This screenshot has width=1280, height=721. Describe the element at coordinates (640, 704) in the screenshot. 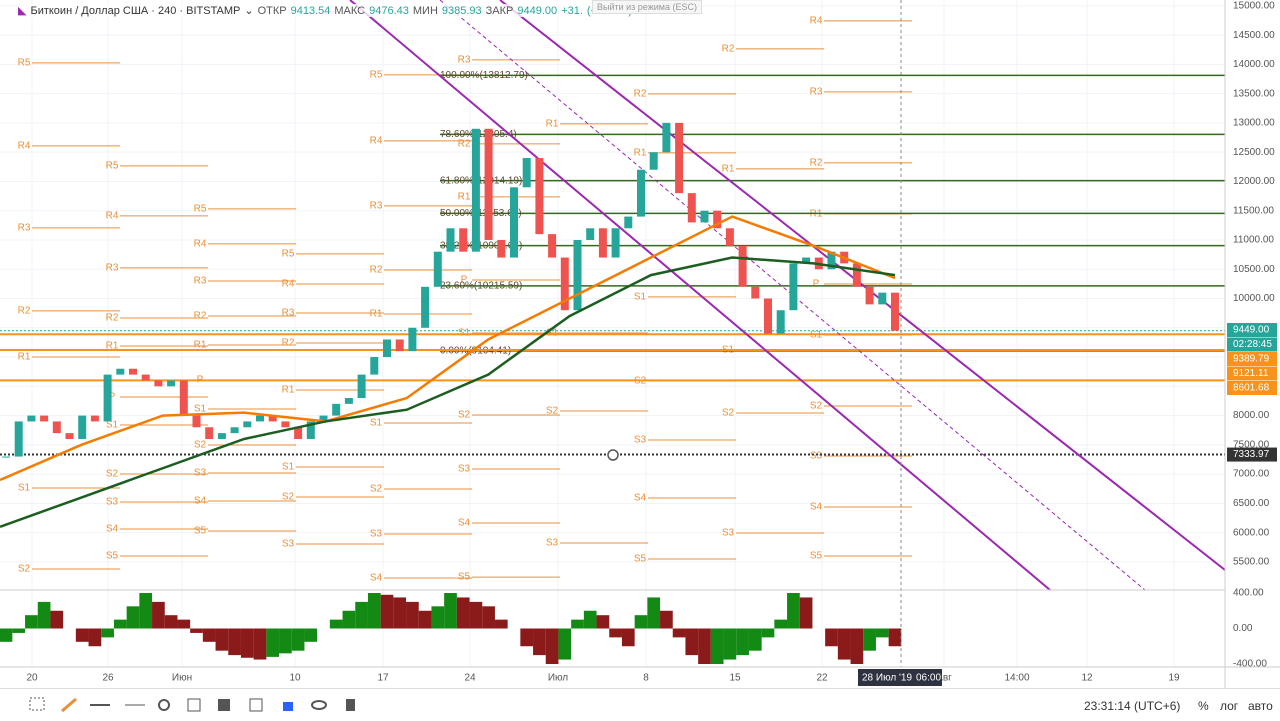

I see `toolbar: 23:31:14 (UTC+6) % лог авто` at that location.